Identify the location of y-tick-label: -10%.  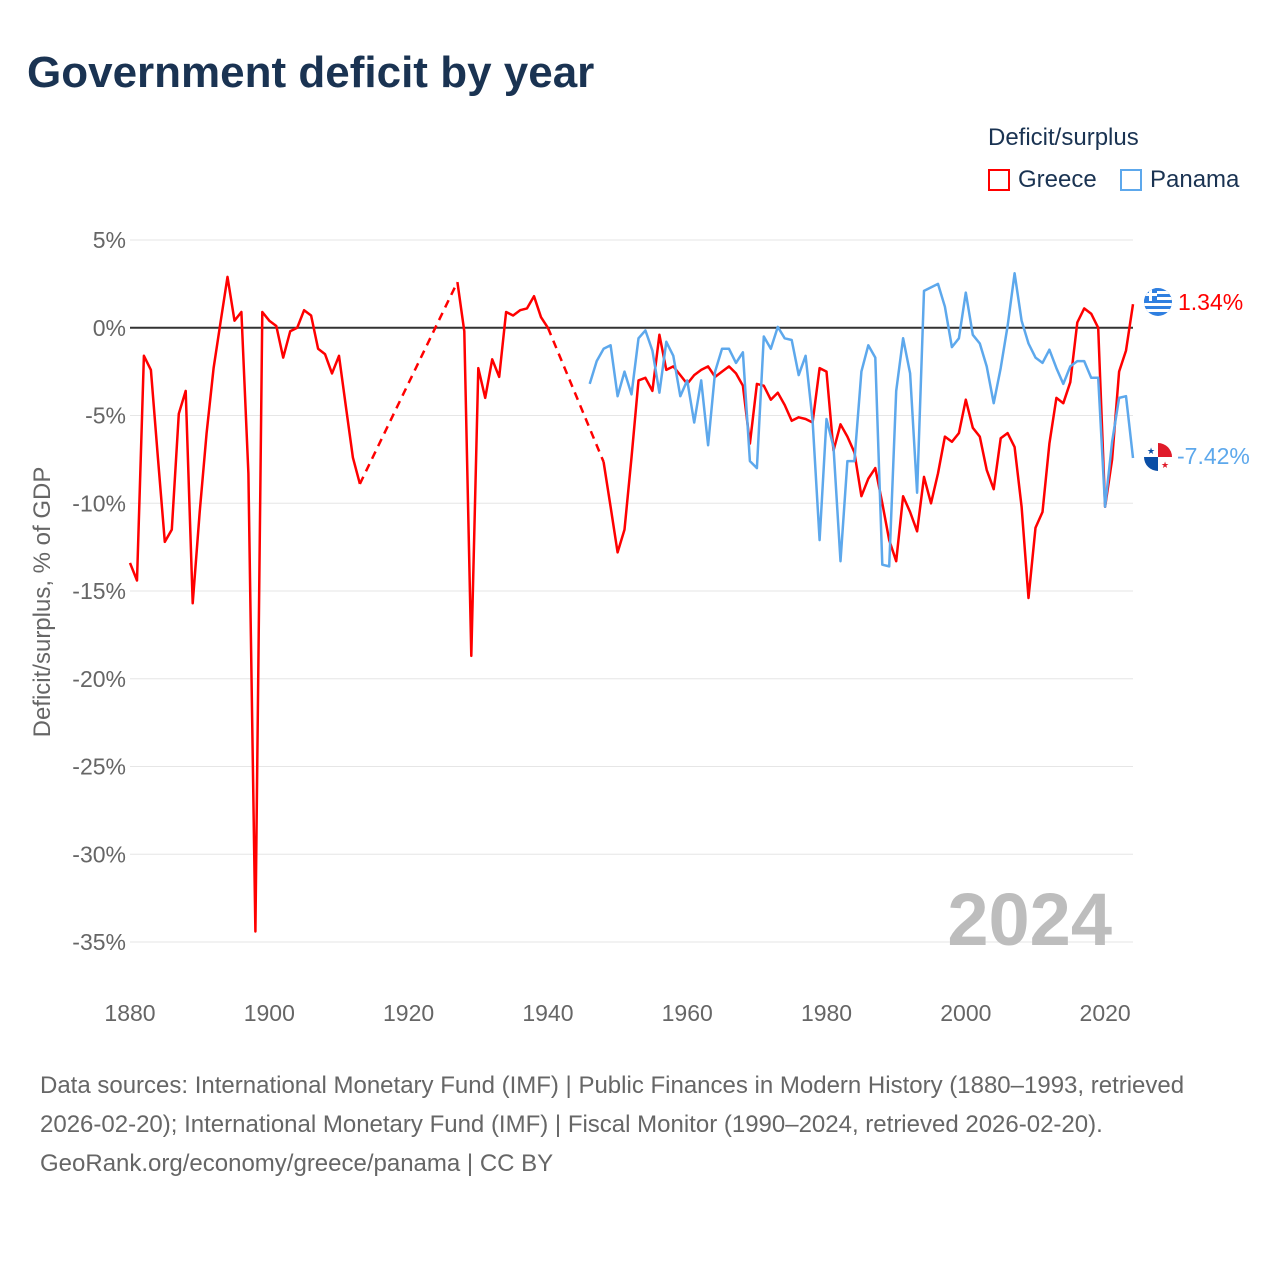
(99, 503).